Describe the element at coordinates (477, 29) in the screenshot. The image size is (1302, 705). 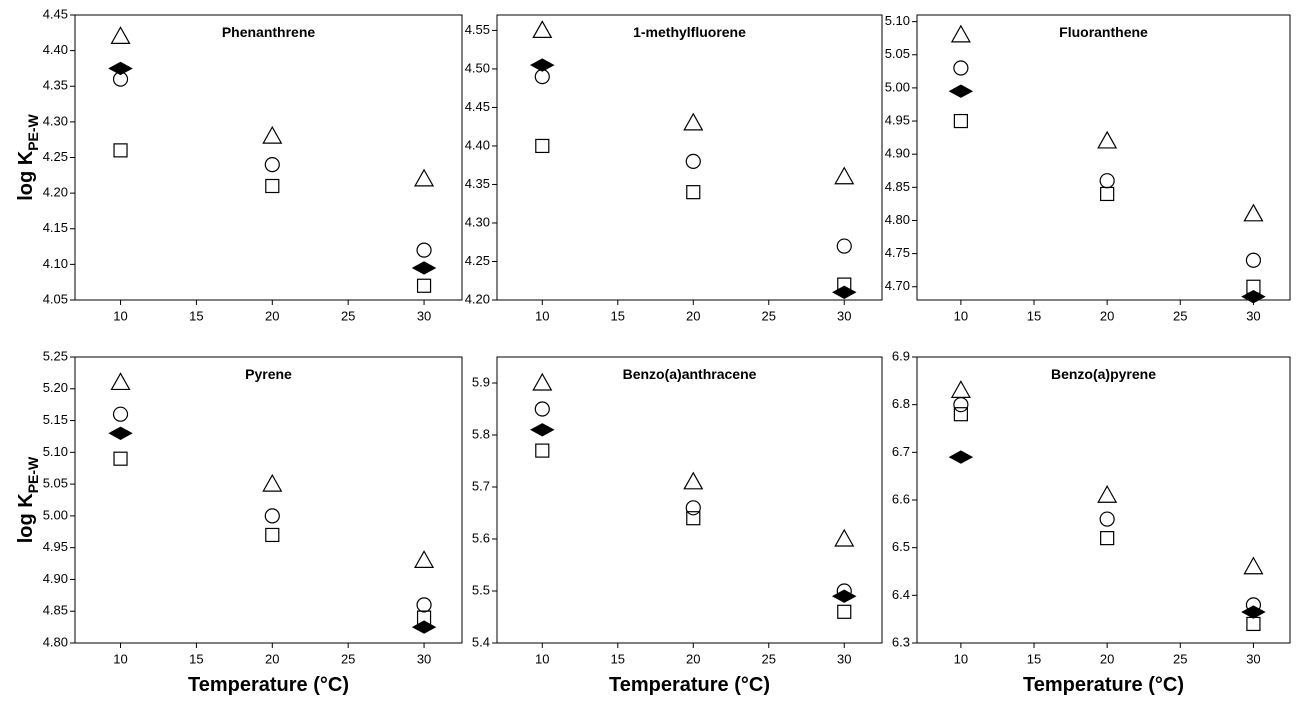
I see `y-tick-label: 4.55` at that location.